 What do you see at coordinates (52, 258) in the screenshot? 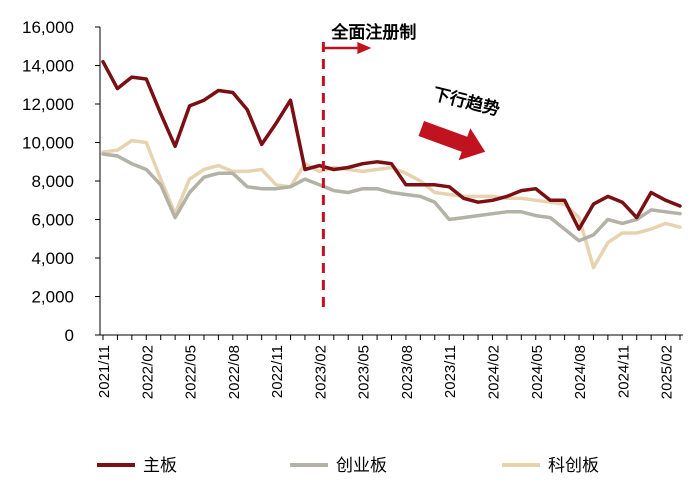
I see `y-tick-label: 4,000` at bounding box center [52, 258].